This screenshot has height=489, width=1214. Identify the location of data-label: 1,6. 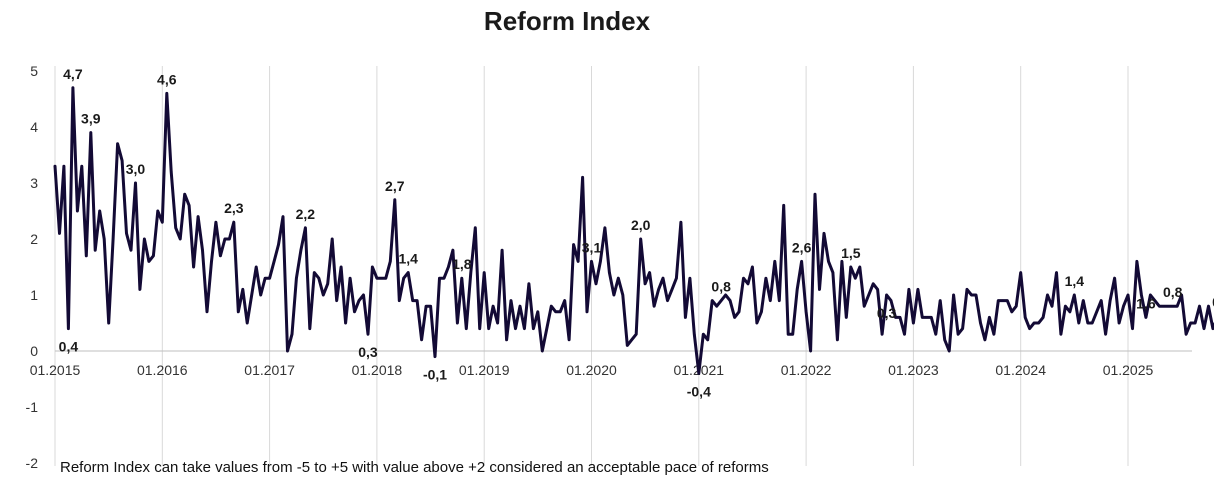
(1146, 303).